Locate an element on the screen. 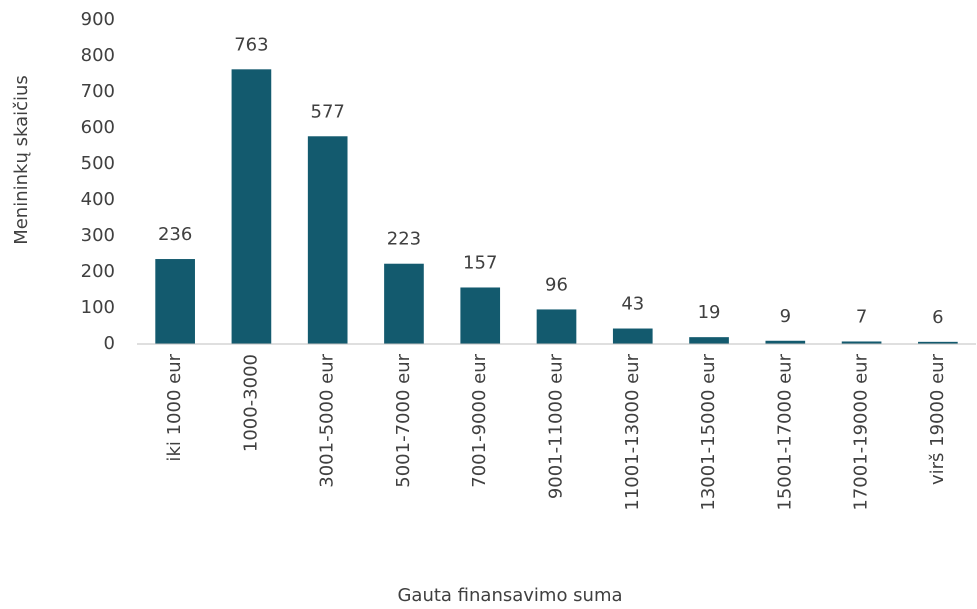  y-tick-label: 700 is located at coordinates (98, 91).